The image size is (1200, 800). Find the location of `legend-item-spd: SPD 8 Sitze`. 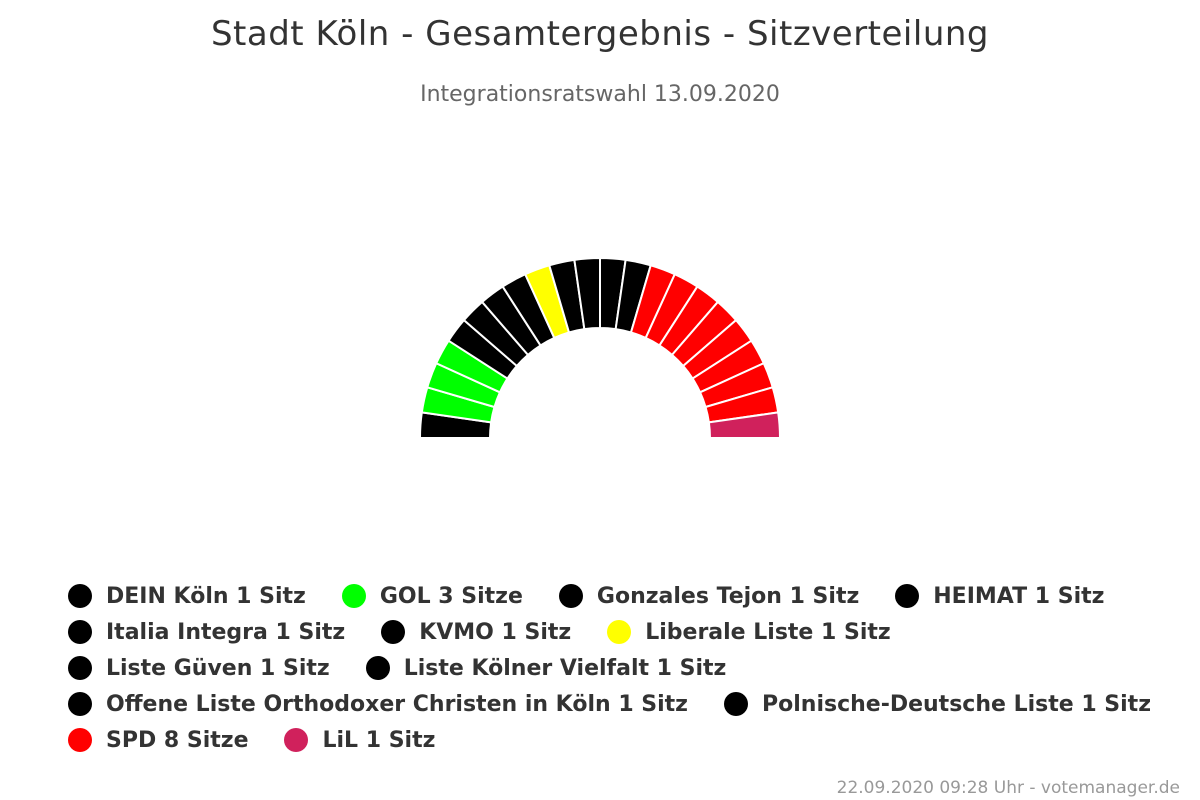

legend-item-spd: SPD 8 Sitze is located at coordinates (158, 740).